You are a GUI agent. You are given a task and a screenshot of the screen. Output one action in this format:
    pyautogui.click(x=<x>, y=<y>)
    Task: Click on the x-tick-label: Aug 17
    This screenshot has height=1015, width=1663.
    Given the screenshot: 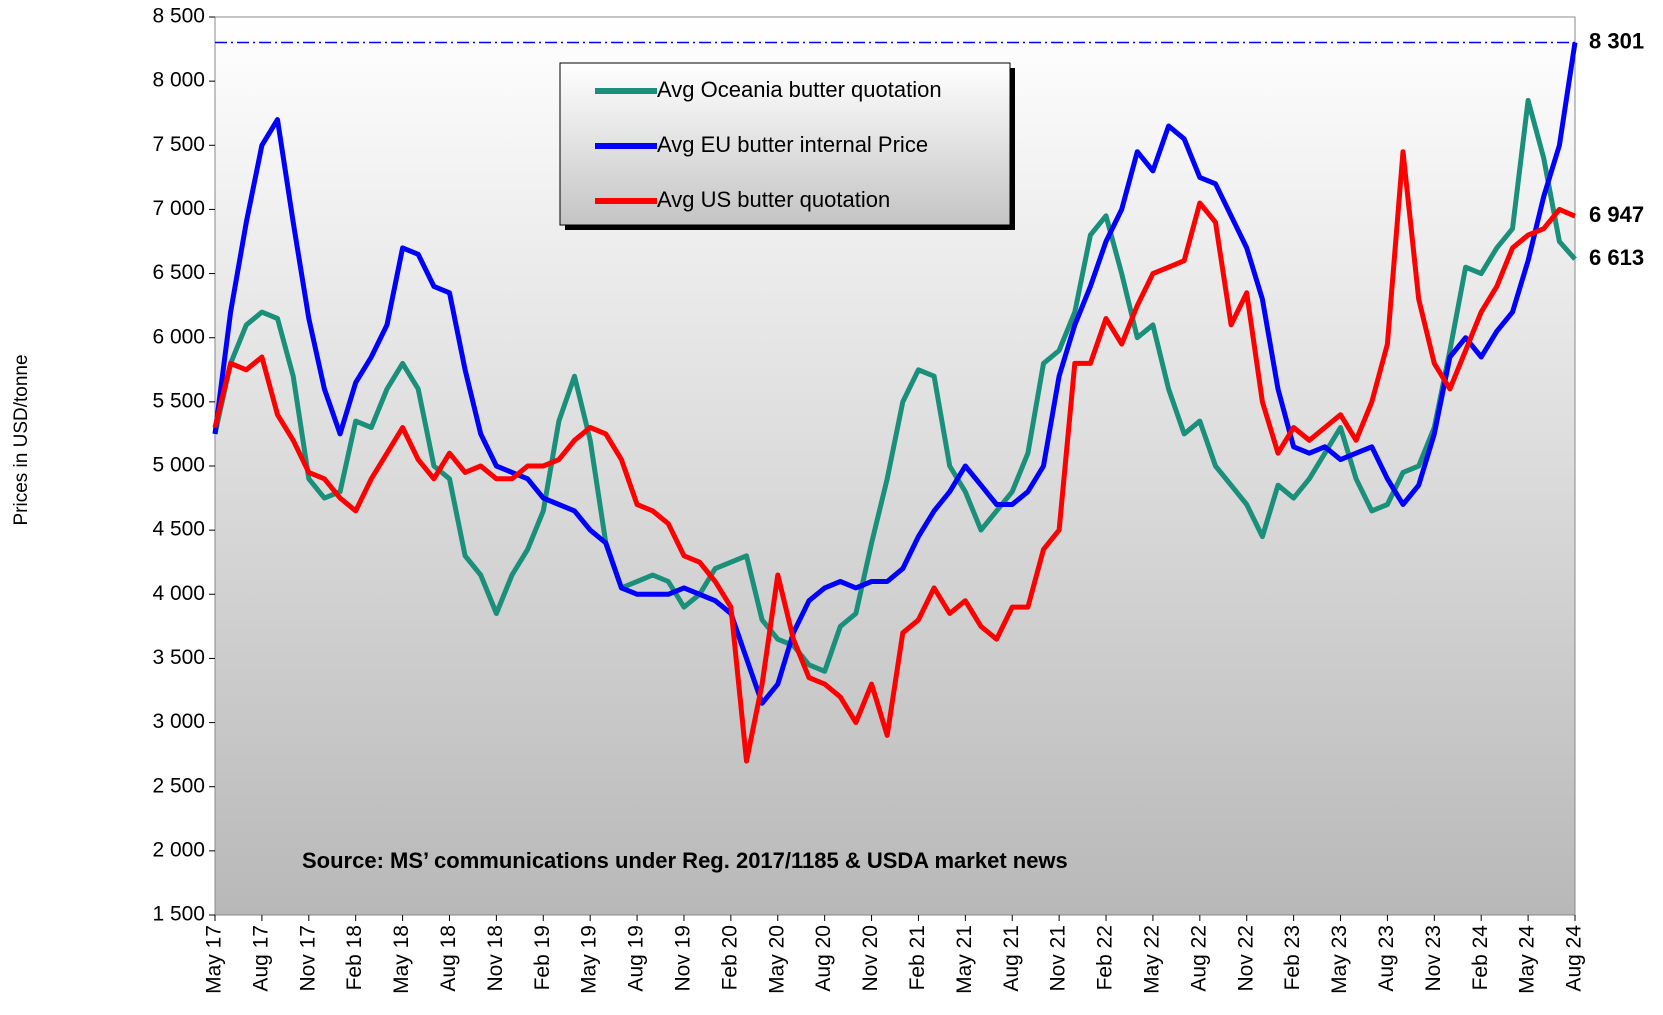 What is the action you would take?
    pyautogui.click(x=260, y=958)
    